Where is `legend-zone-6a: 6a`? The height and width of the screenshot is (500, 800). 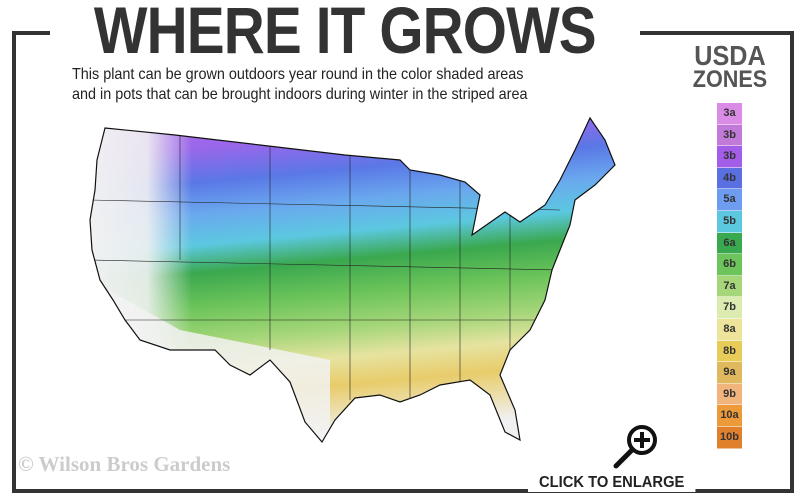
legend-zone-6a: 6a is located at coordinates (729, 243).